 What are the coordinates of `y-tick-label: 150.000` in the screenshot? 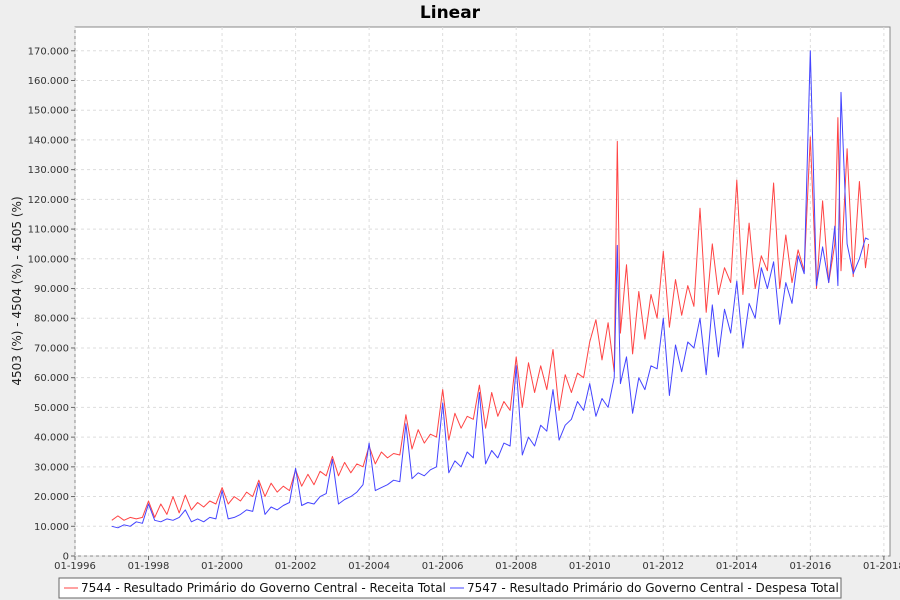 It's located at (48, 111).